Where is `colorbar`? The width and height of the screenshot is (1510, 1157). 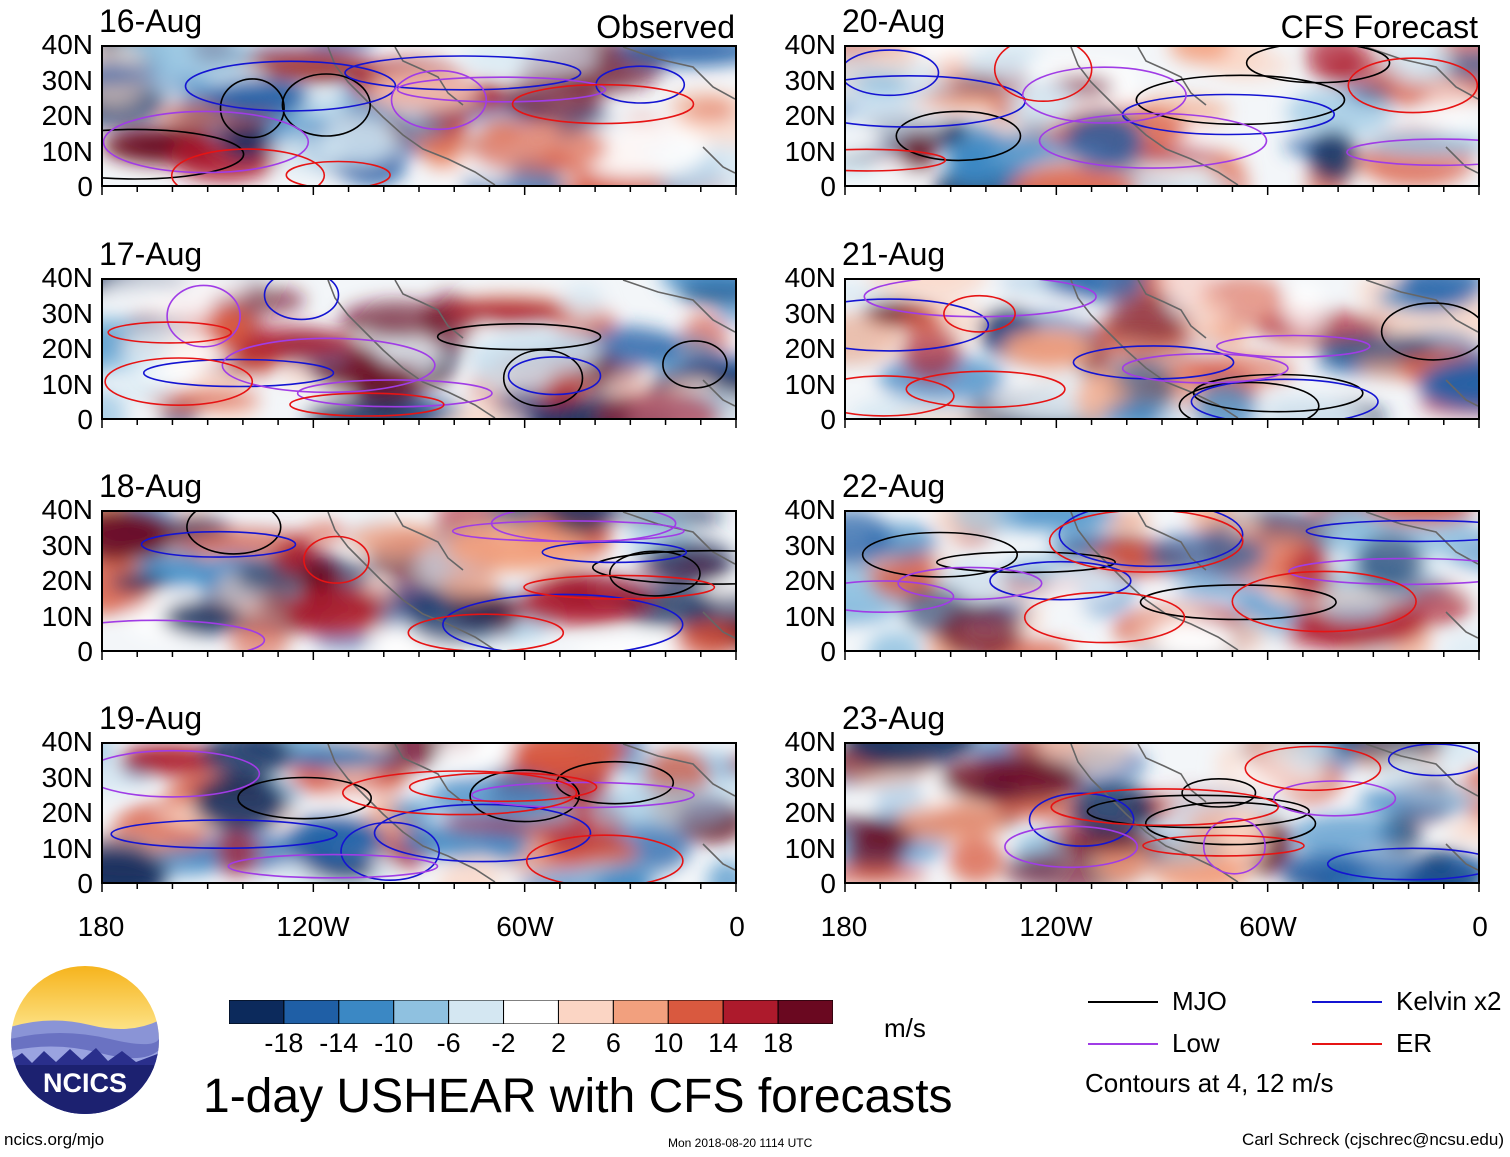
colorbar is located at coordinates (531, 1012).